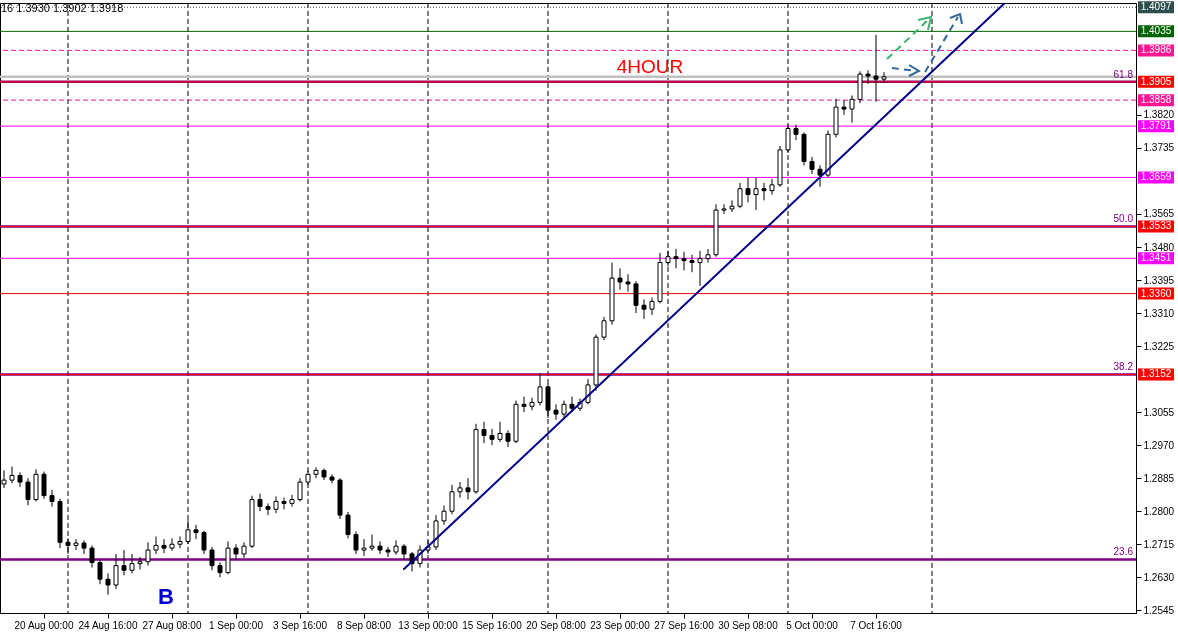  What do you see at coordinates (556, 625) in the screenshot?
I see `x-tick-label: 20 Sep 08:00` at bounding box center [556, 625].